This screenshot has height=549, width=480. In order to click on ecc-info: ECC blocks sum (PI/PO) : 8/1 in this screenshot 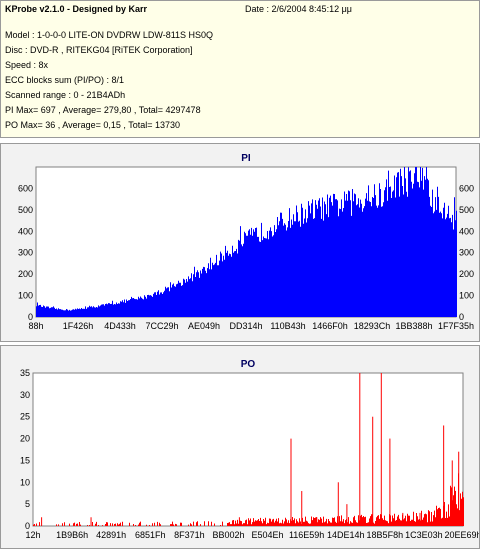, I will do `click(65, 80)`.